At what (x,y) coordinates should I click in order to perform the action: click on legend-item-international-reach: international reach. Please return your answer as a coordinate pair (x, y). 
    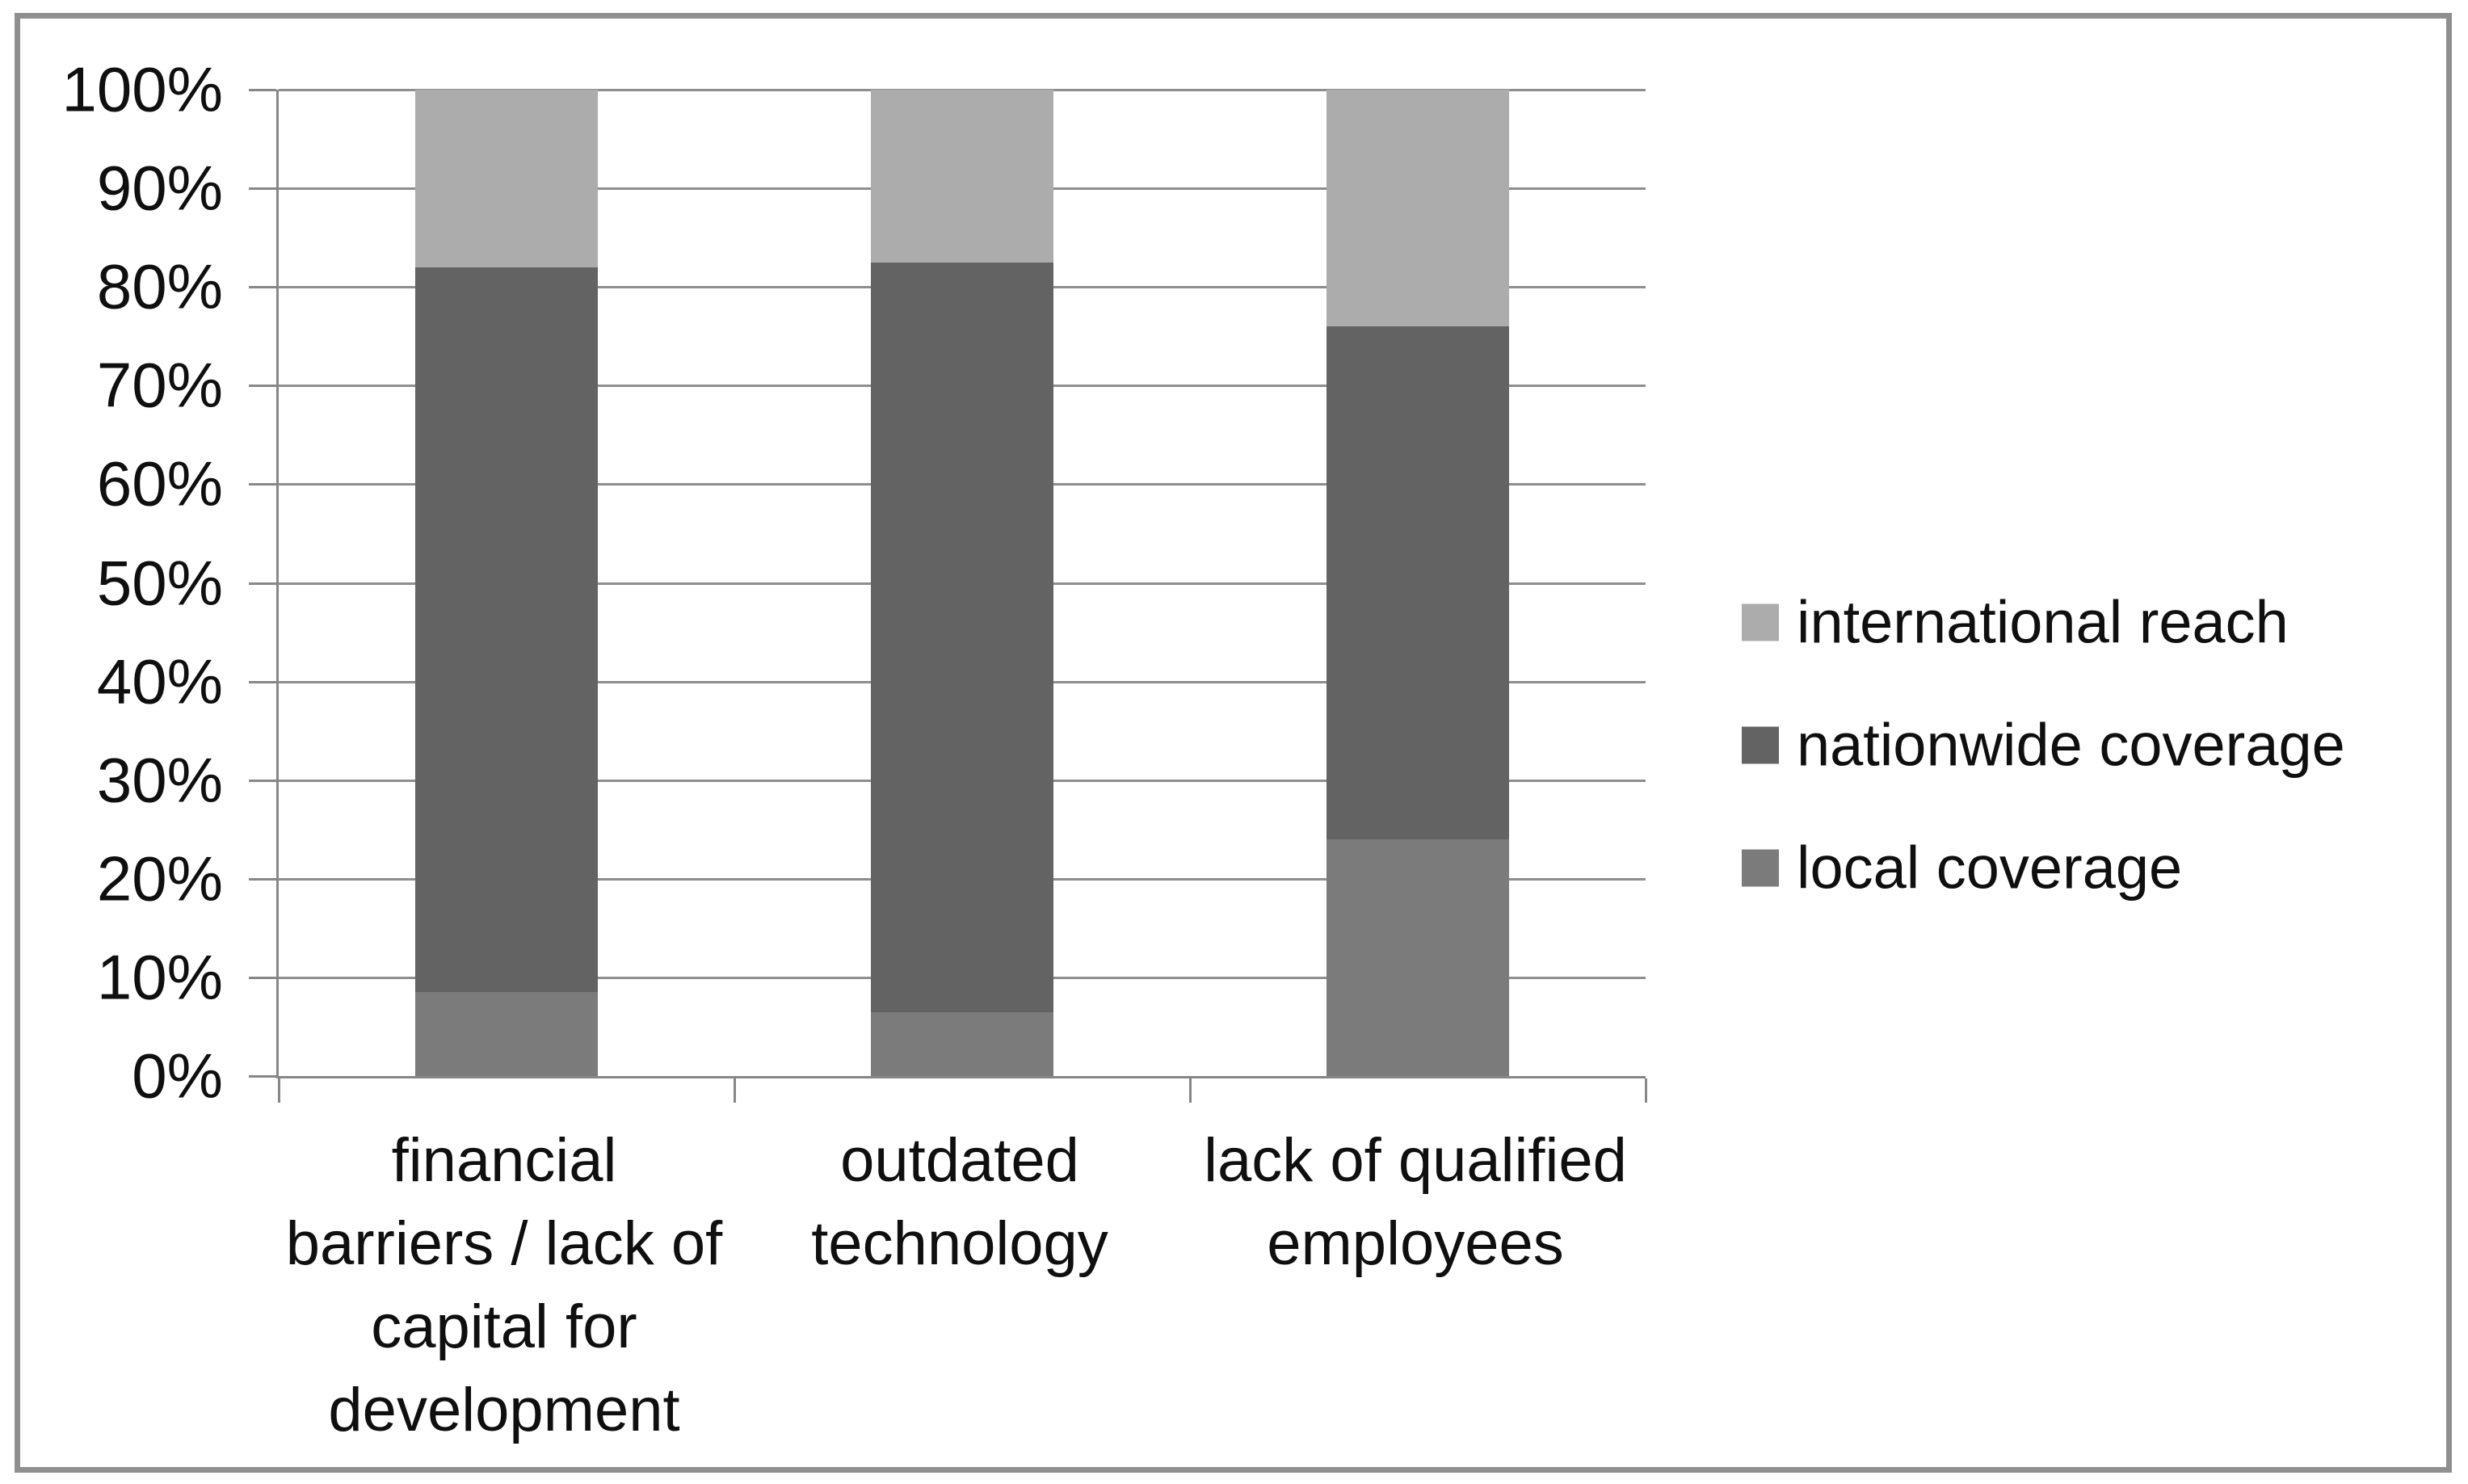
    Looking at the image, I should click on (2015, 622).